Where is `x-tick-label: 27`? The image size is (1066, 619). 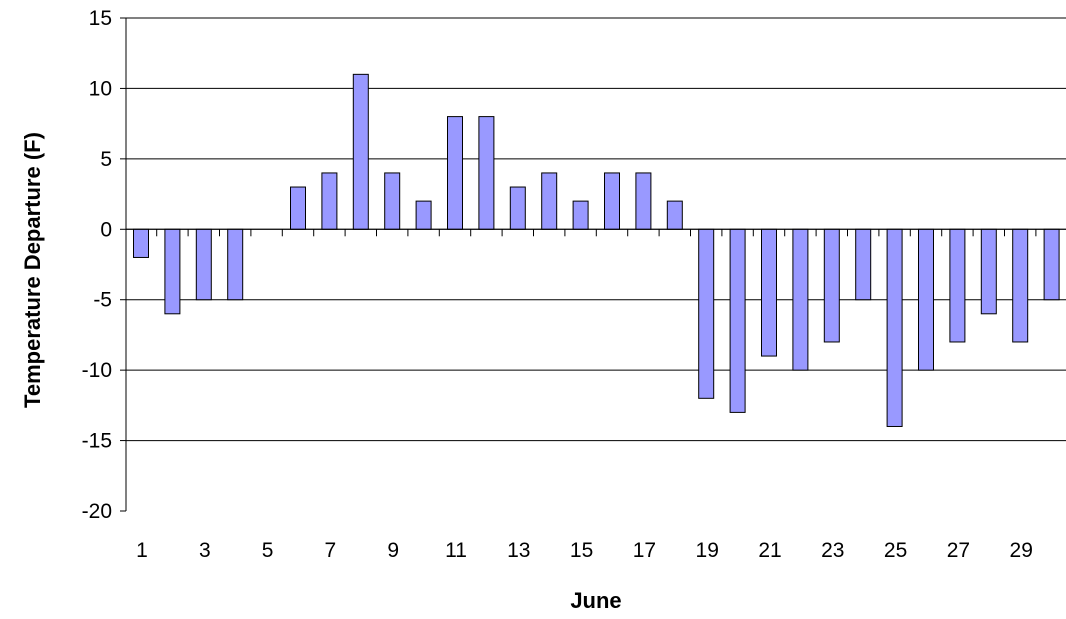 x-tick-label: 27 is located at coordinates (958, 550).